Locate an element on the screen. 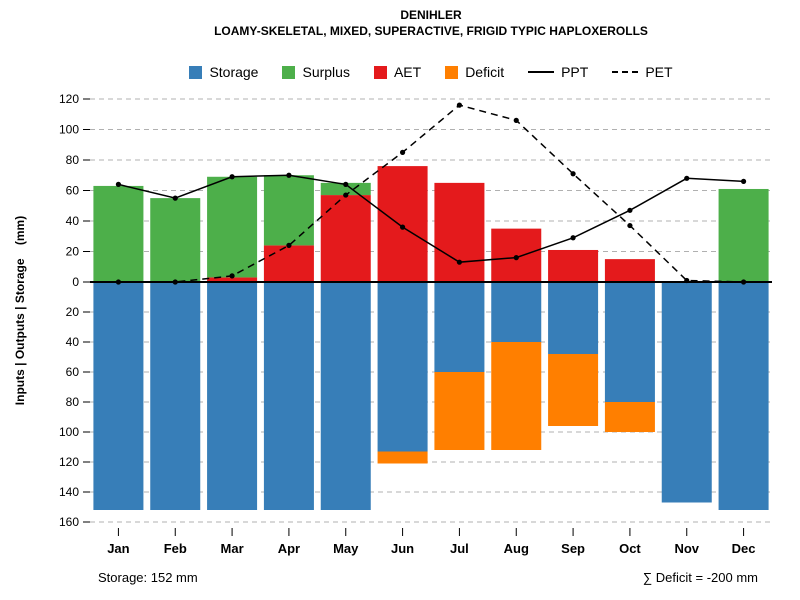 This screenshot has height=600, width=800. storage-swatch-icon is located at coordinates (196, 72).